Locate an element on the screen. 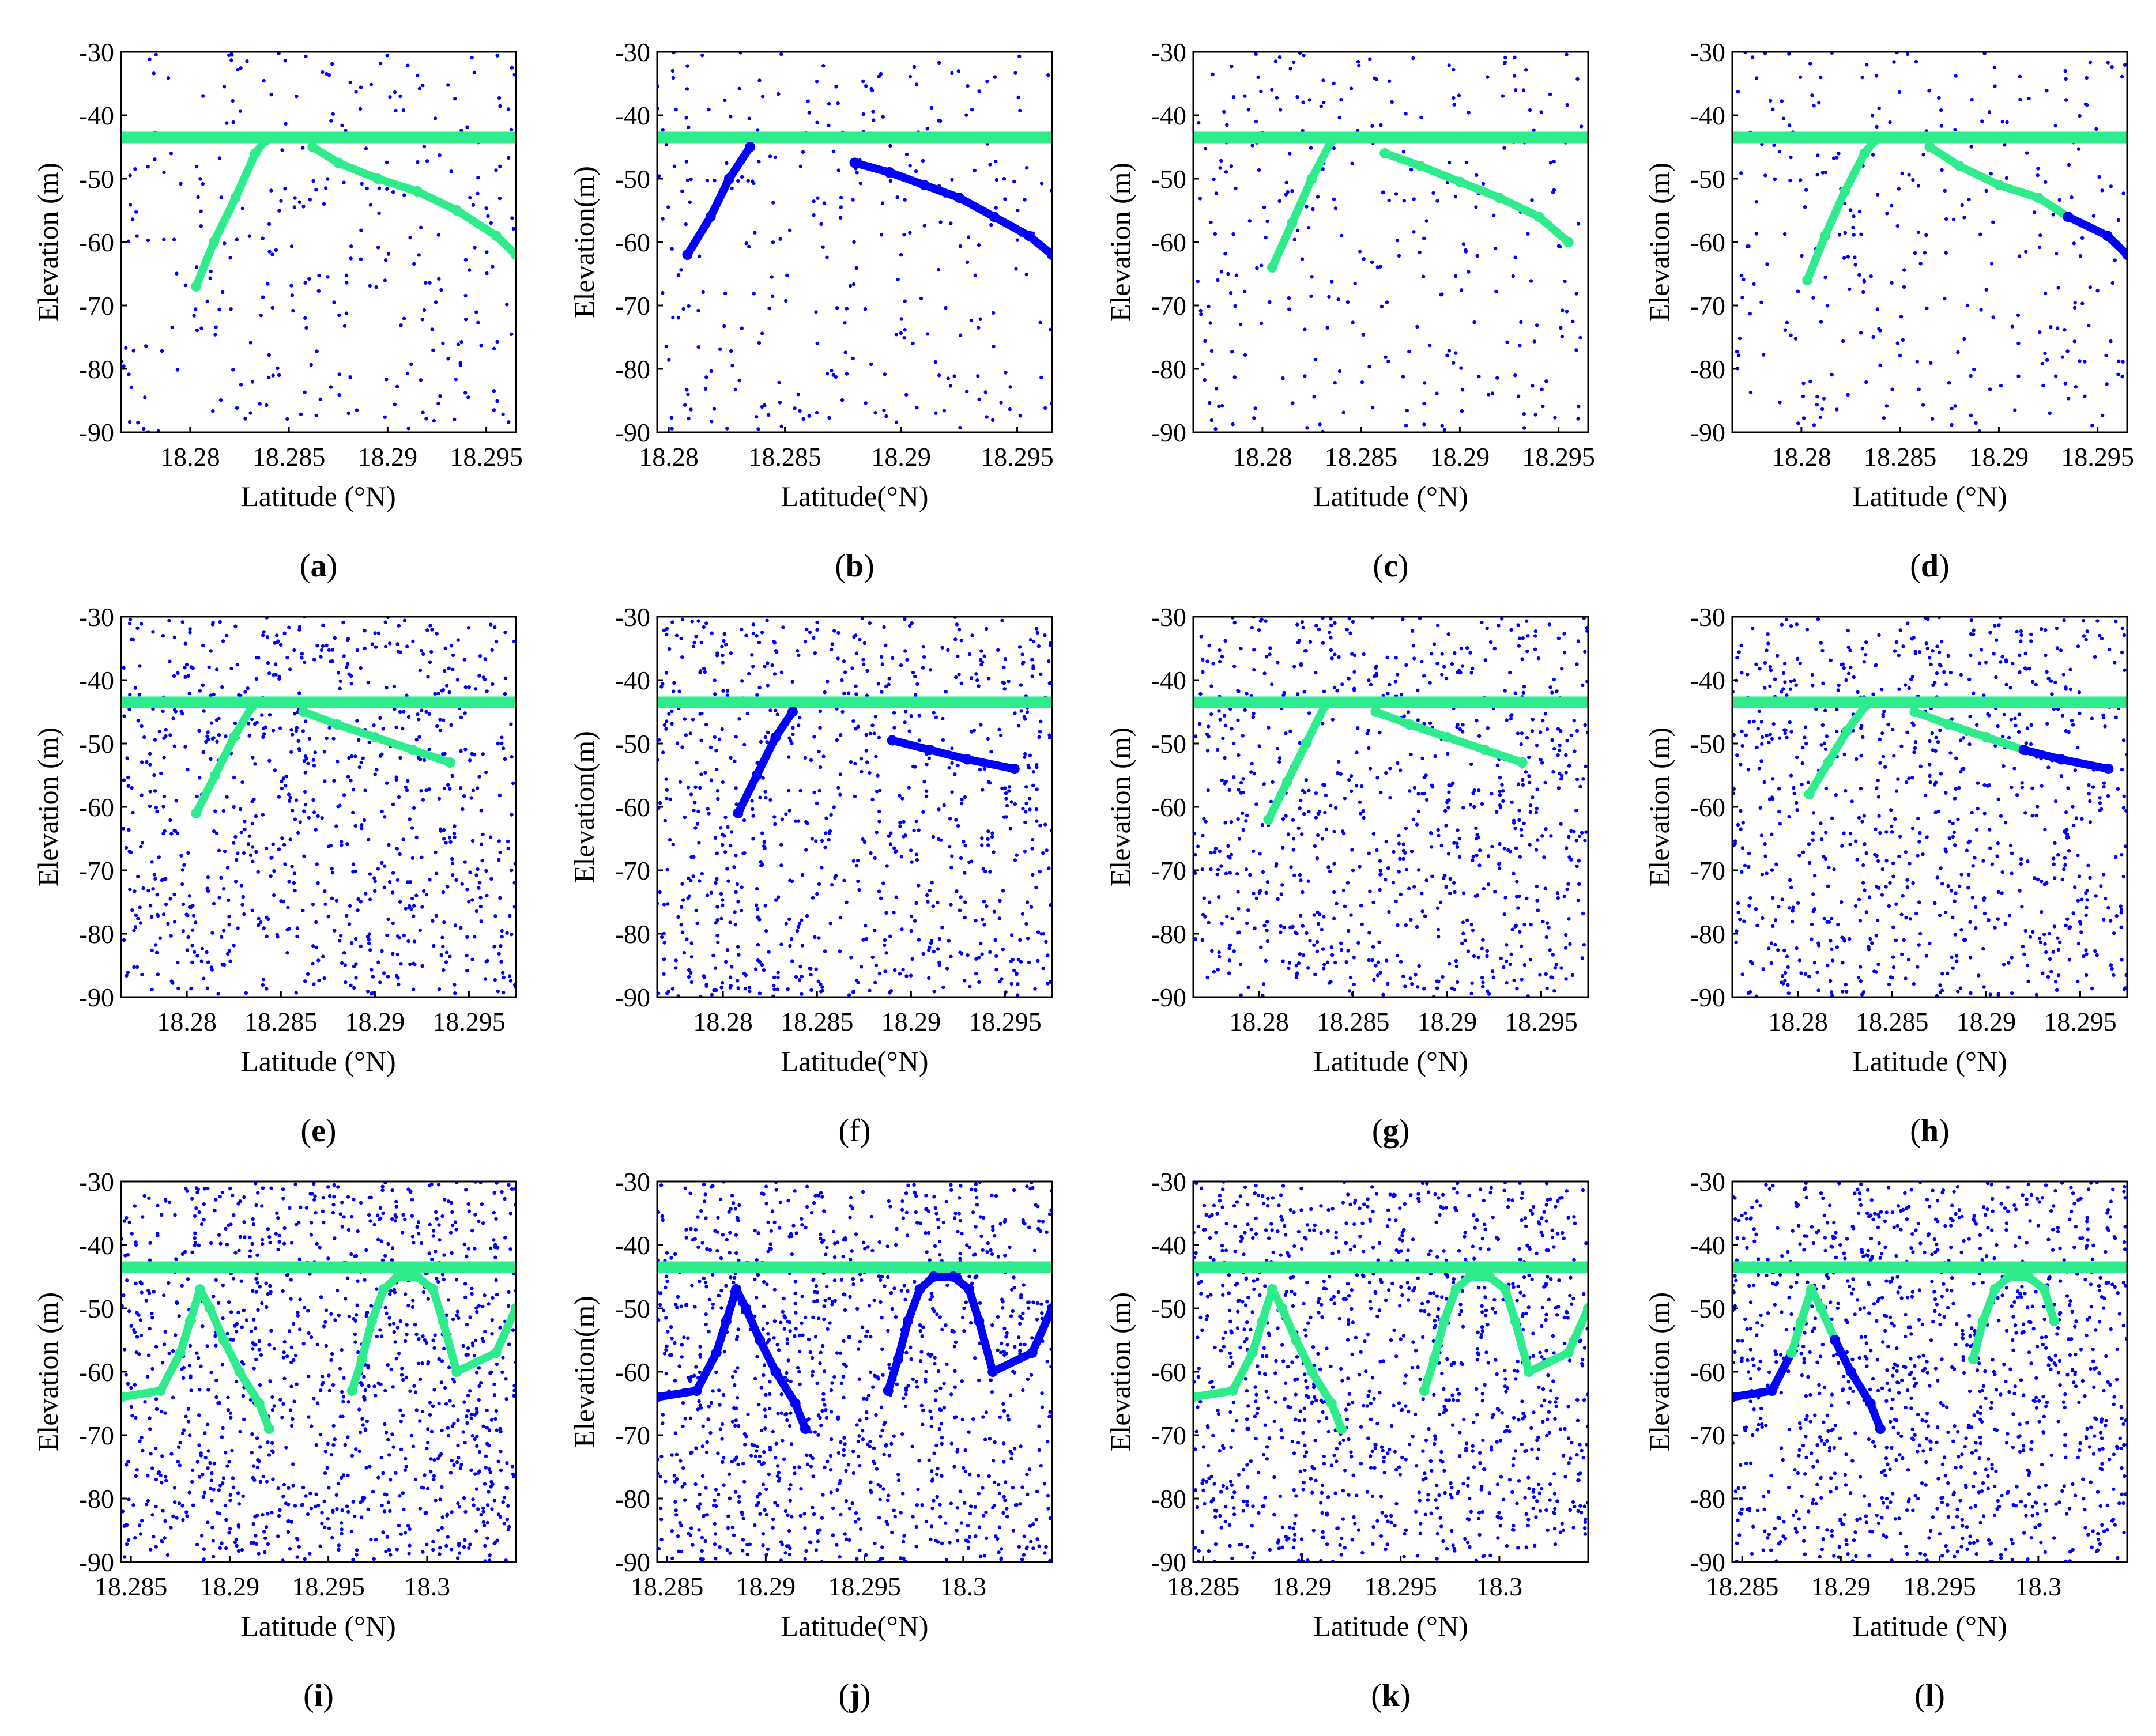  series-right-tail is located at coordinates (2095, 236).